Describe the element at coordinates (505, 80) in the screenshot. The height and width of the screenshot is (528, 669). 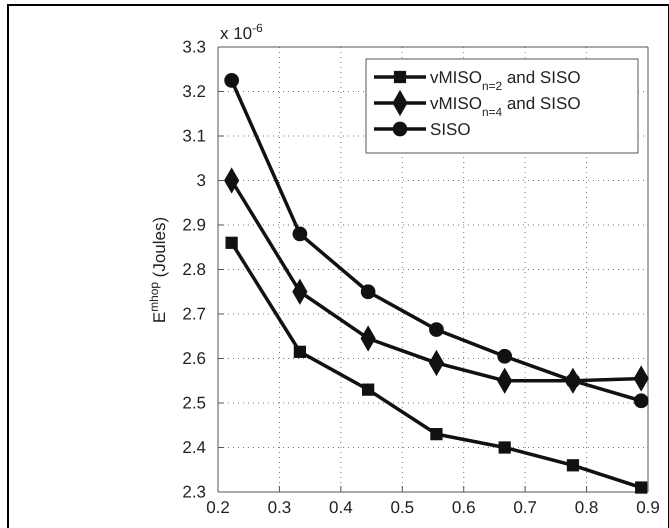
I see `legend-label: vMISO$_{n=2}$ and SISO` at that location.